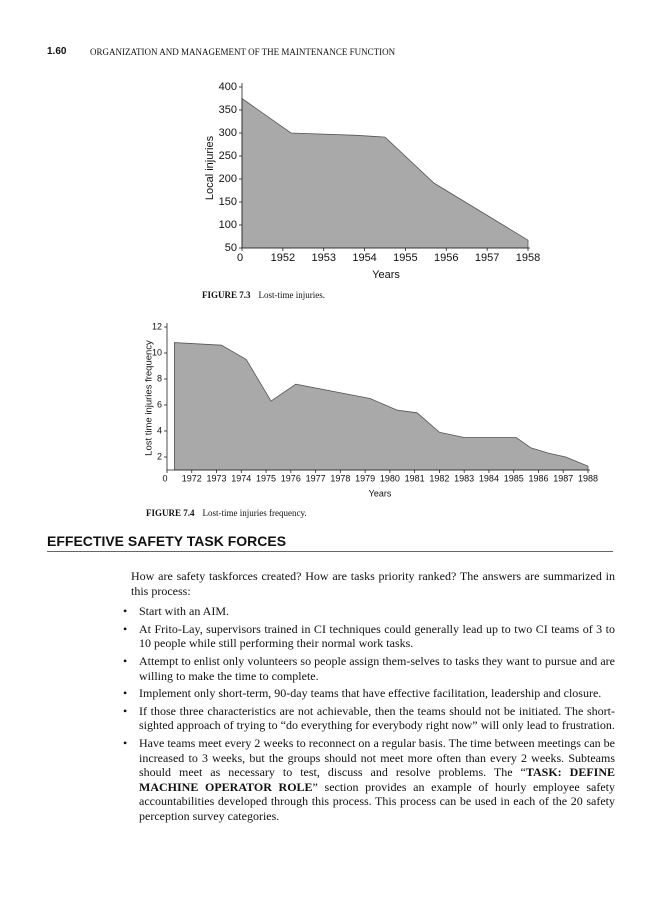  I want to click on x-tick-label: 1986, so click(538, 478).